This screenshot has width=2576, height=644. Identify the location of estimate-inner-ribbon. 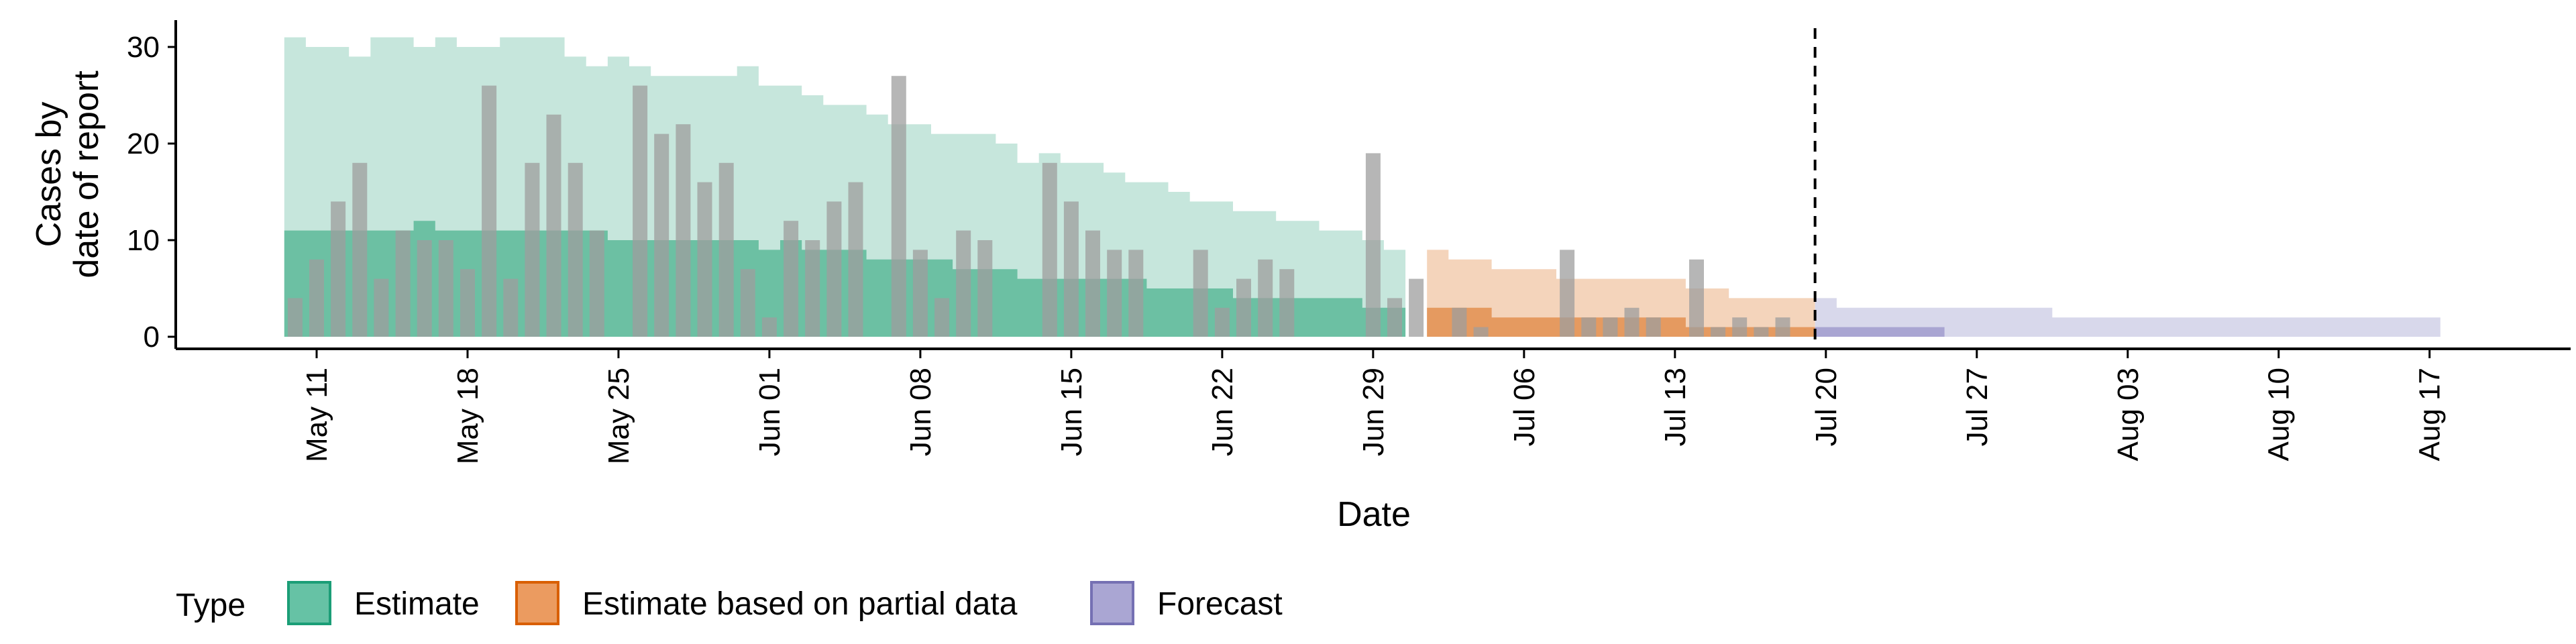
(845, 279).